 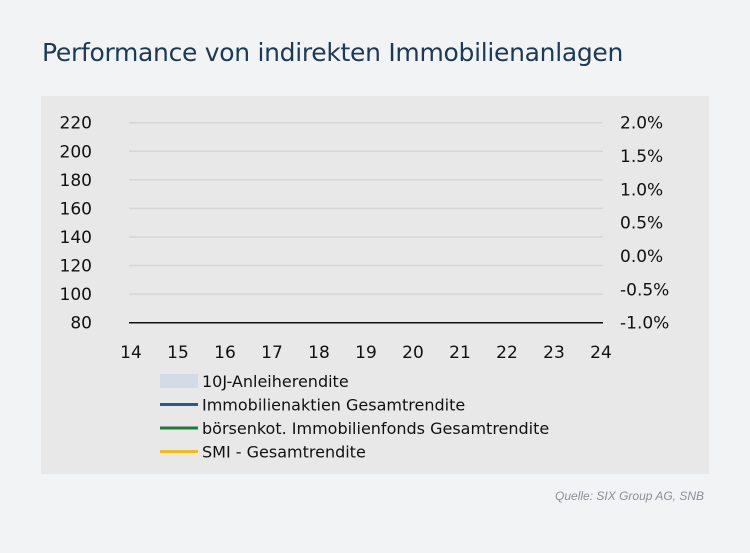 What do you see at coordinates (76, 181) in the screenshot?
I see `y-tick-label: 180` at bounding box center [76, 181].